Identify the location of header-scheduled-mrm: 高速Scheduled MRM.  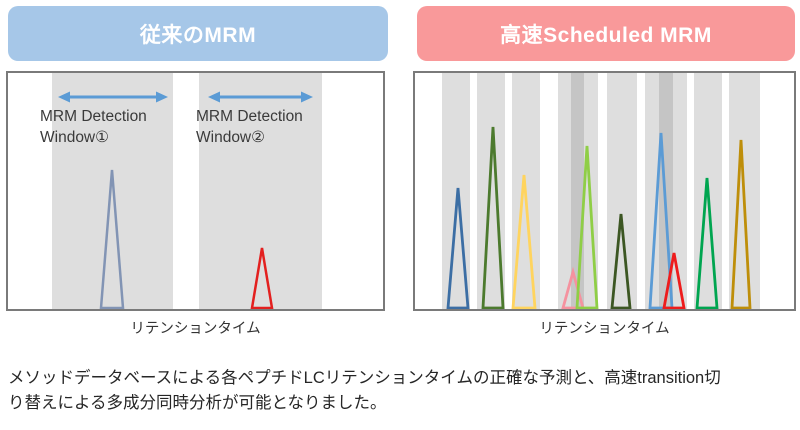
(606, 33).